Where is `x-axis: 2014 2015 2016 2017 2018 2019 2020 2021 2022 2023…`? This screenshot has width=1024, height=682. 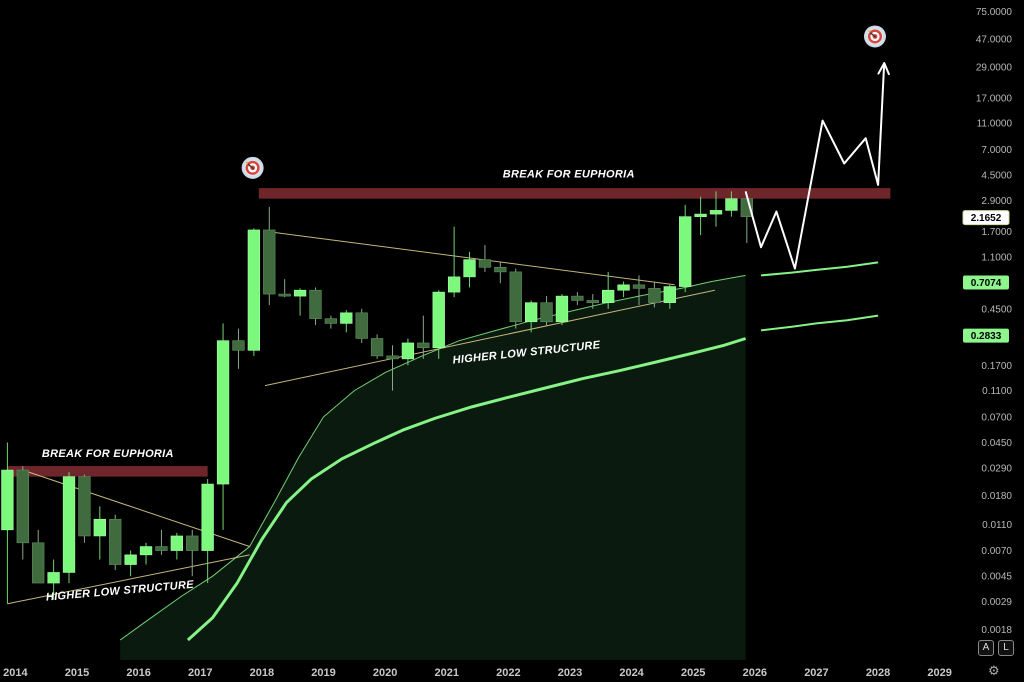
x-axis: 2014 2015 2016 2017 2018 2019 2020 2021 2022 2023… is located at coordinates (477, 673).